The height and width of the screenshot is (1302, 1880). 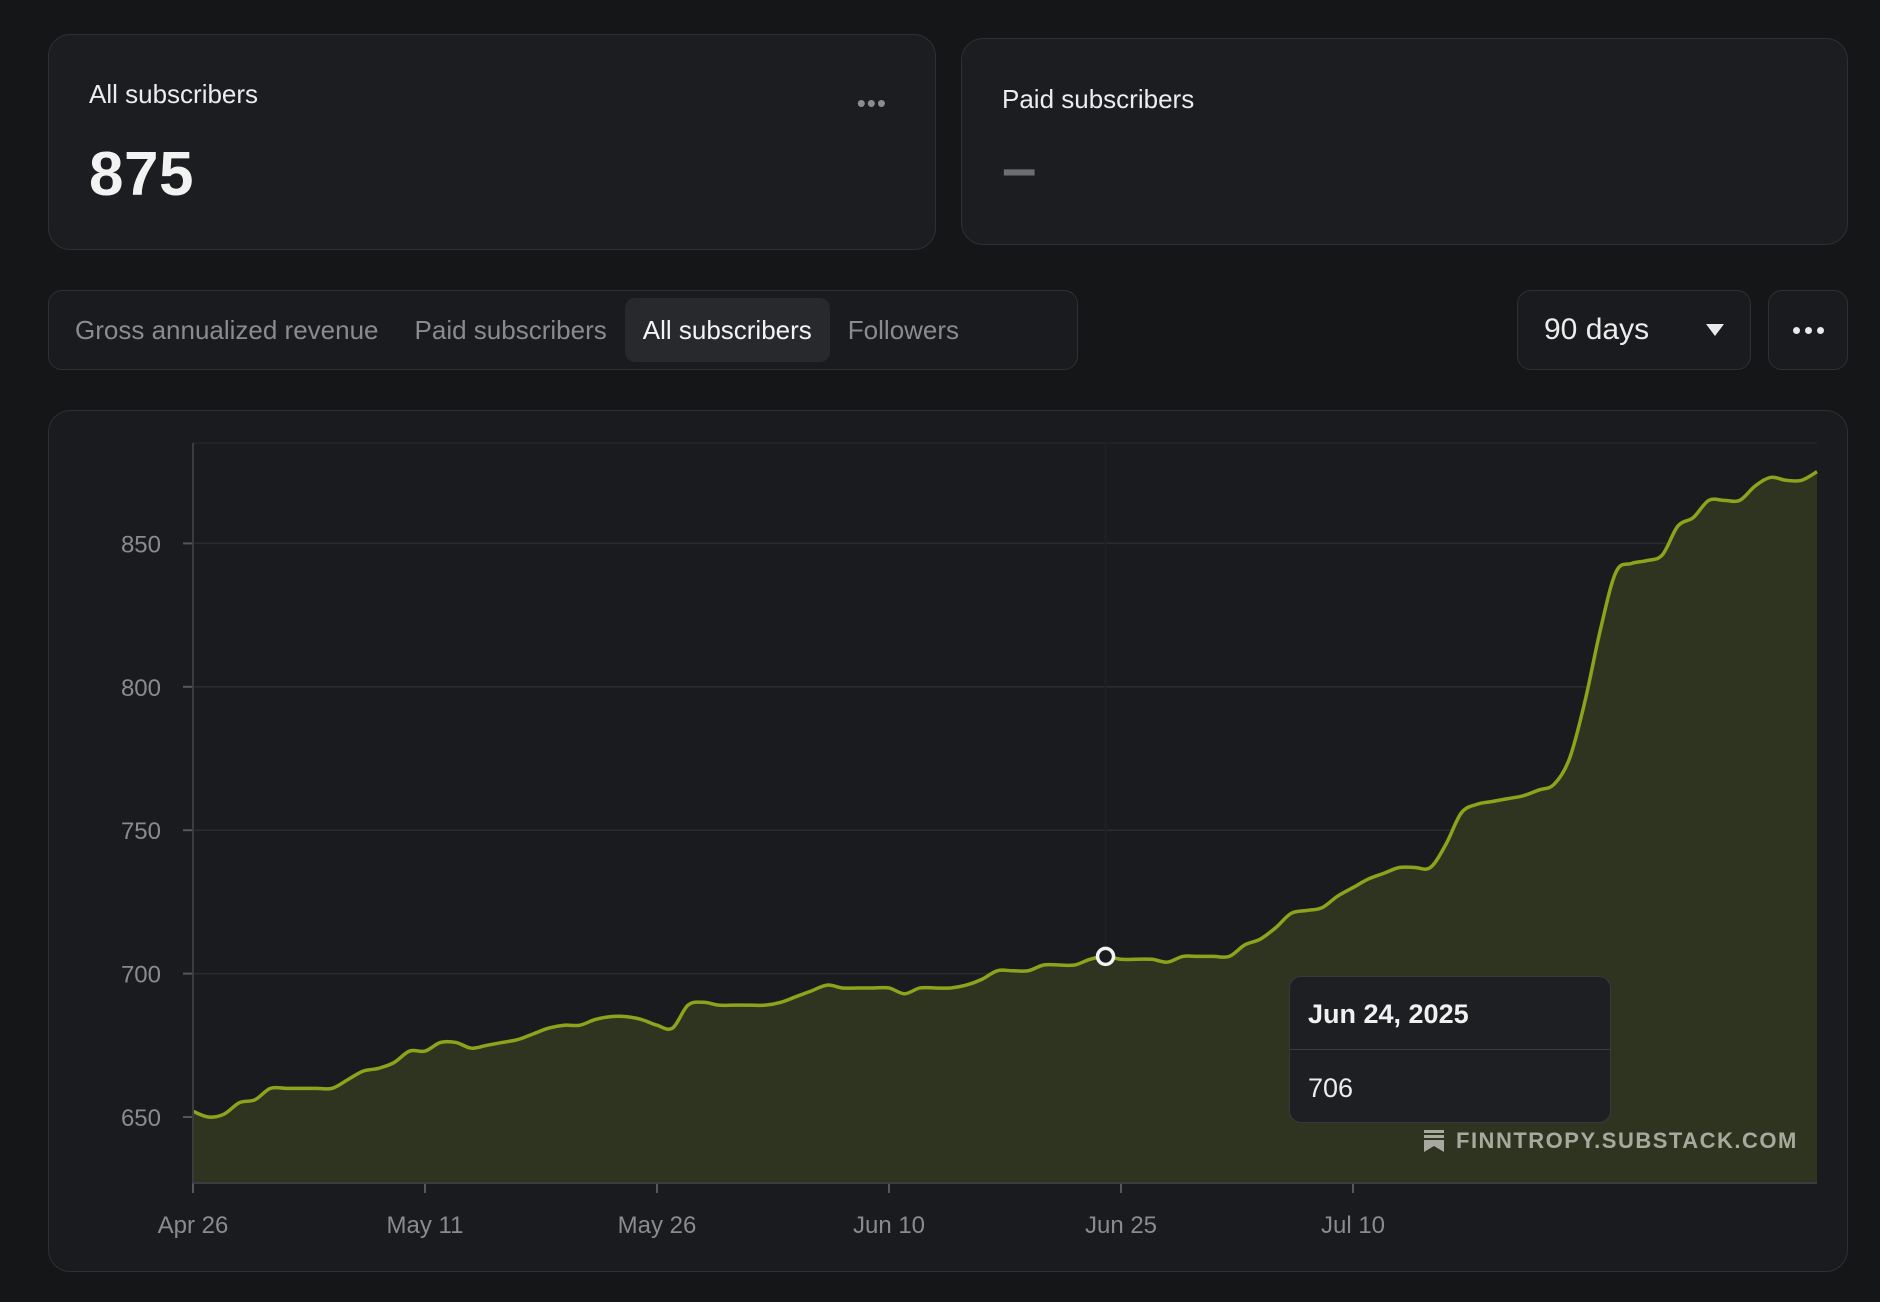 I want to click on tab-gross-annualized-revenue: Gross annualized revenue, so click(x=227, y=329).